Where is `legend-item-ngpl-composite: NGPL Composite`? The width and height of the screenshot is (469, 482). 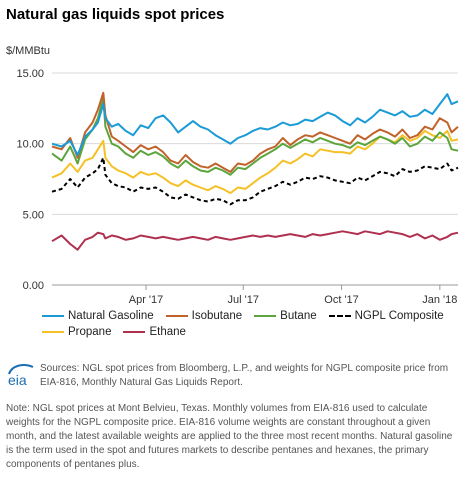
legend-item-ngpl-composite: NGPL Composite is located at coordinates (386, 316).